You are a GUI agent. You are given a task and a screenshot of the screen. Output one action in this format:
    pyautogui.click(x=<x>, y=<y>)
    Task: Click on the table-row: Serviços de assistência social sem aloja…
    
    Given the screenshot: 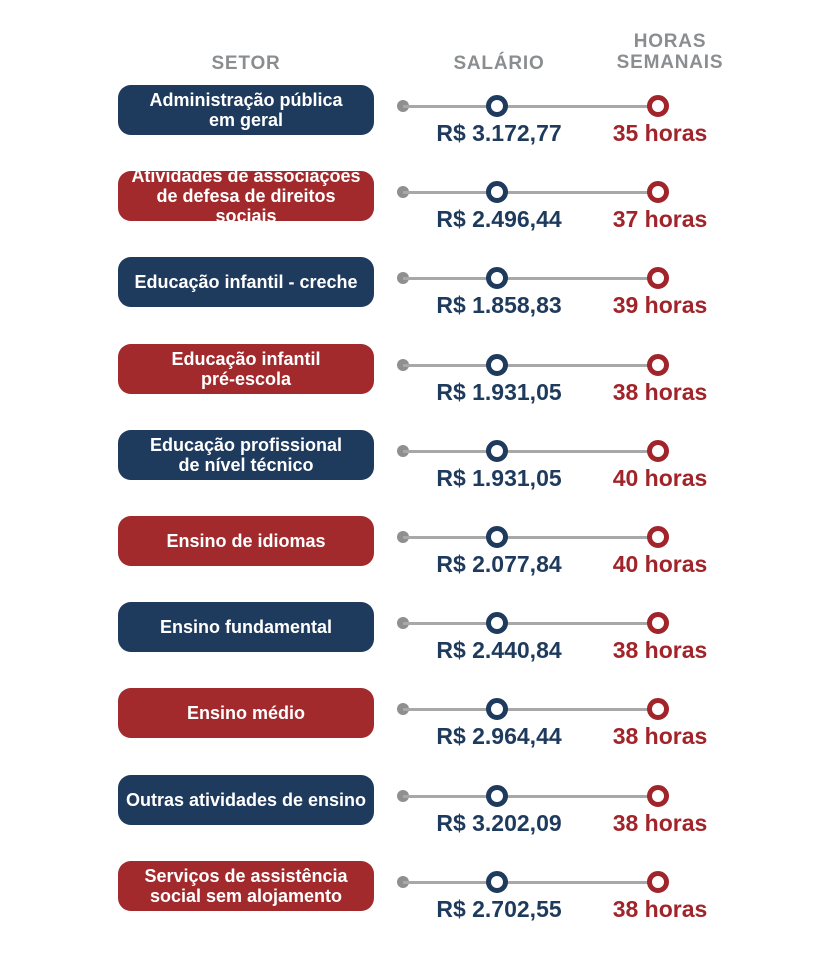 What is the action you would take?
    pyautogui.click(x=415, y=903)
    